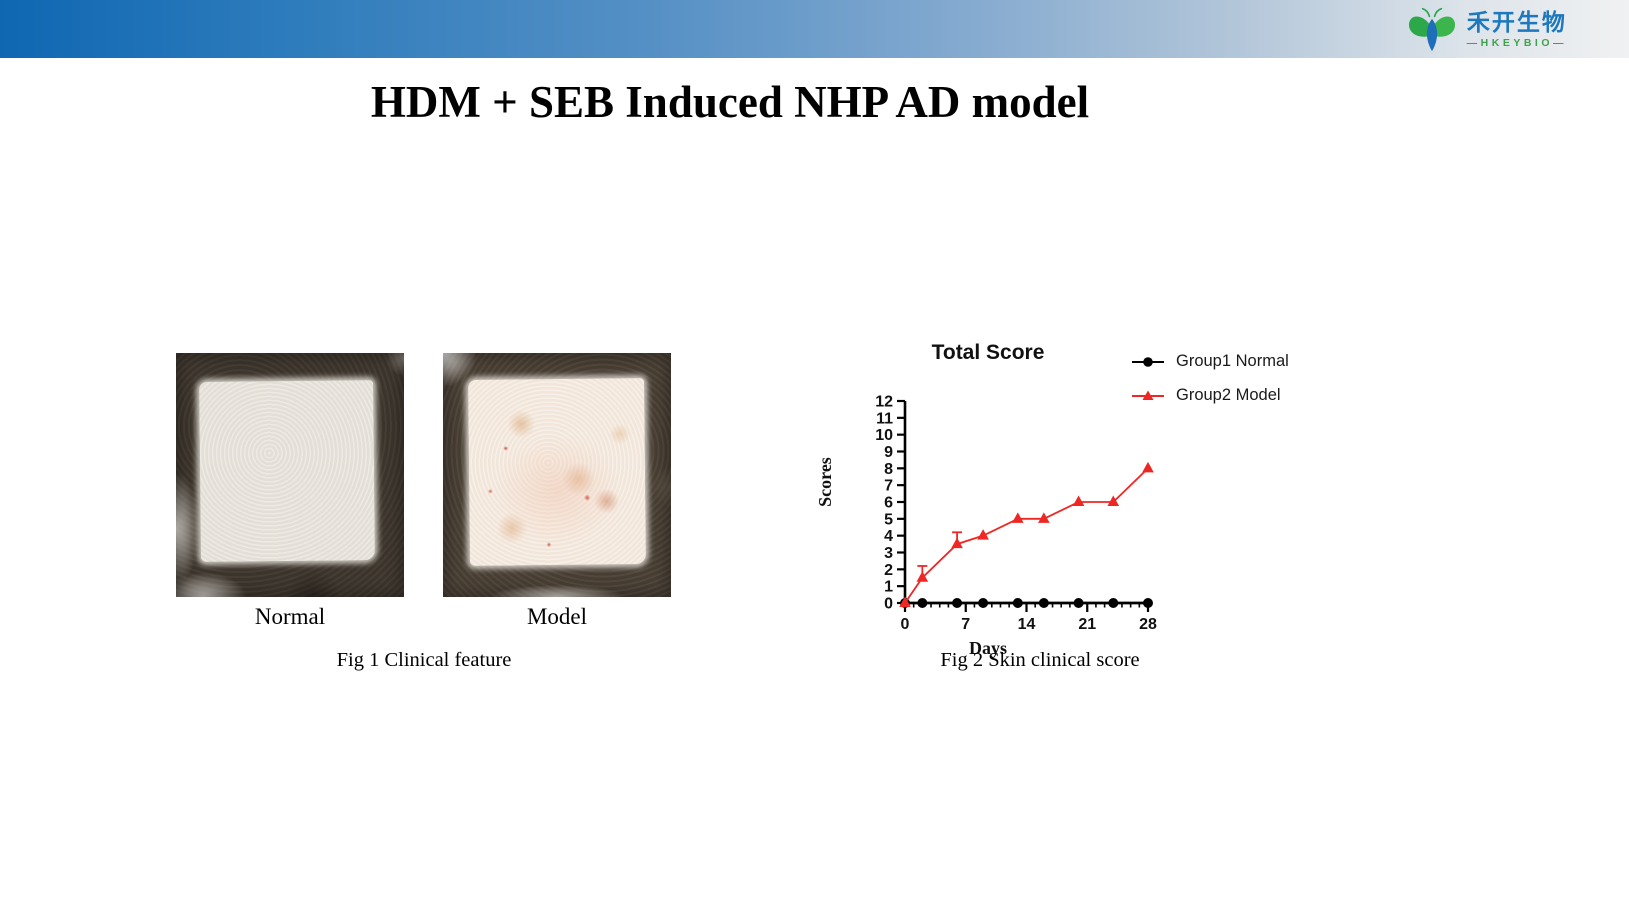 This screenshot has width=1629, height=912. Describe the element at coordinates (988, 648) in the screenshot. I see `svg-text: Days` at that location.